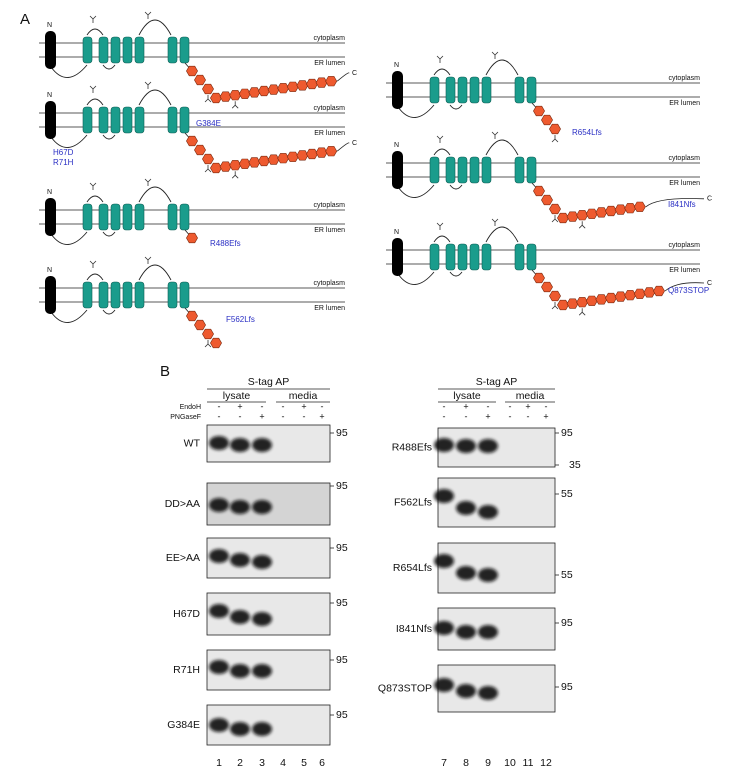 Image resolution: width=731 pixels, height=778 pixels. I want to click on blot-label: R71H, so click(186, 670).